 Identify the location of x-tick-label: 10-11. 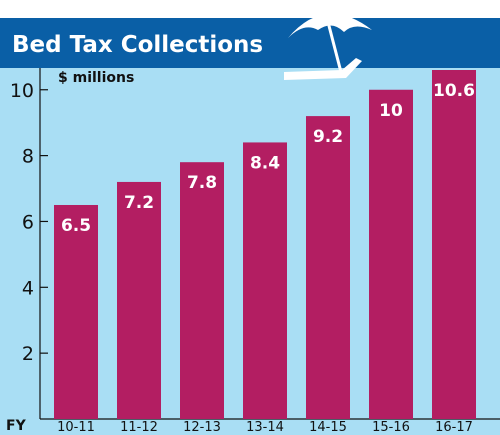
(76, 427).